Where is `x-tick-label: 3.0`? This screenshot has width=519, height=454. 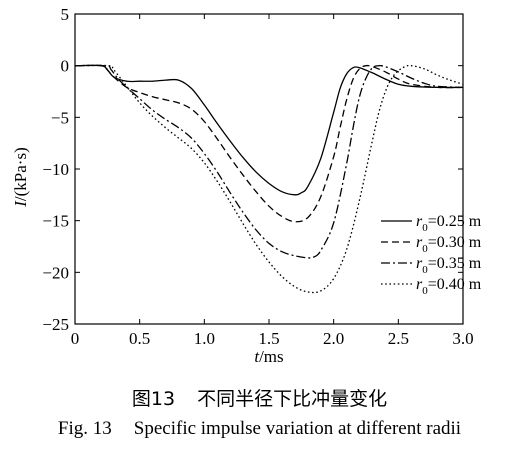
x-tick-label: 3.0 is located at coordinates (462, 338).